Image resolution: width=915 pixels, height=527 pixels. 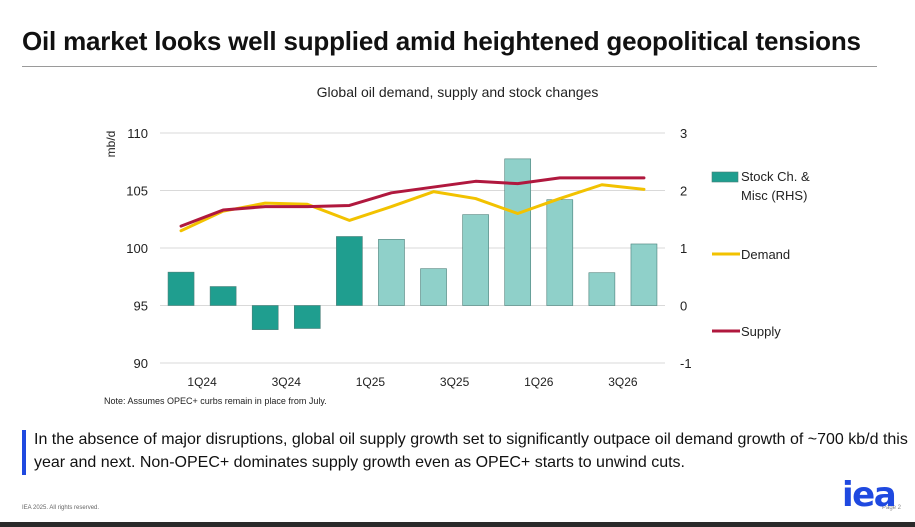 I want to click on y-tick-label: 105, so click(x=137, y=191).